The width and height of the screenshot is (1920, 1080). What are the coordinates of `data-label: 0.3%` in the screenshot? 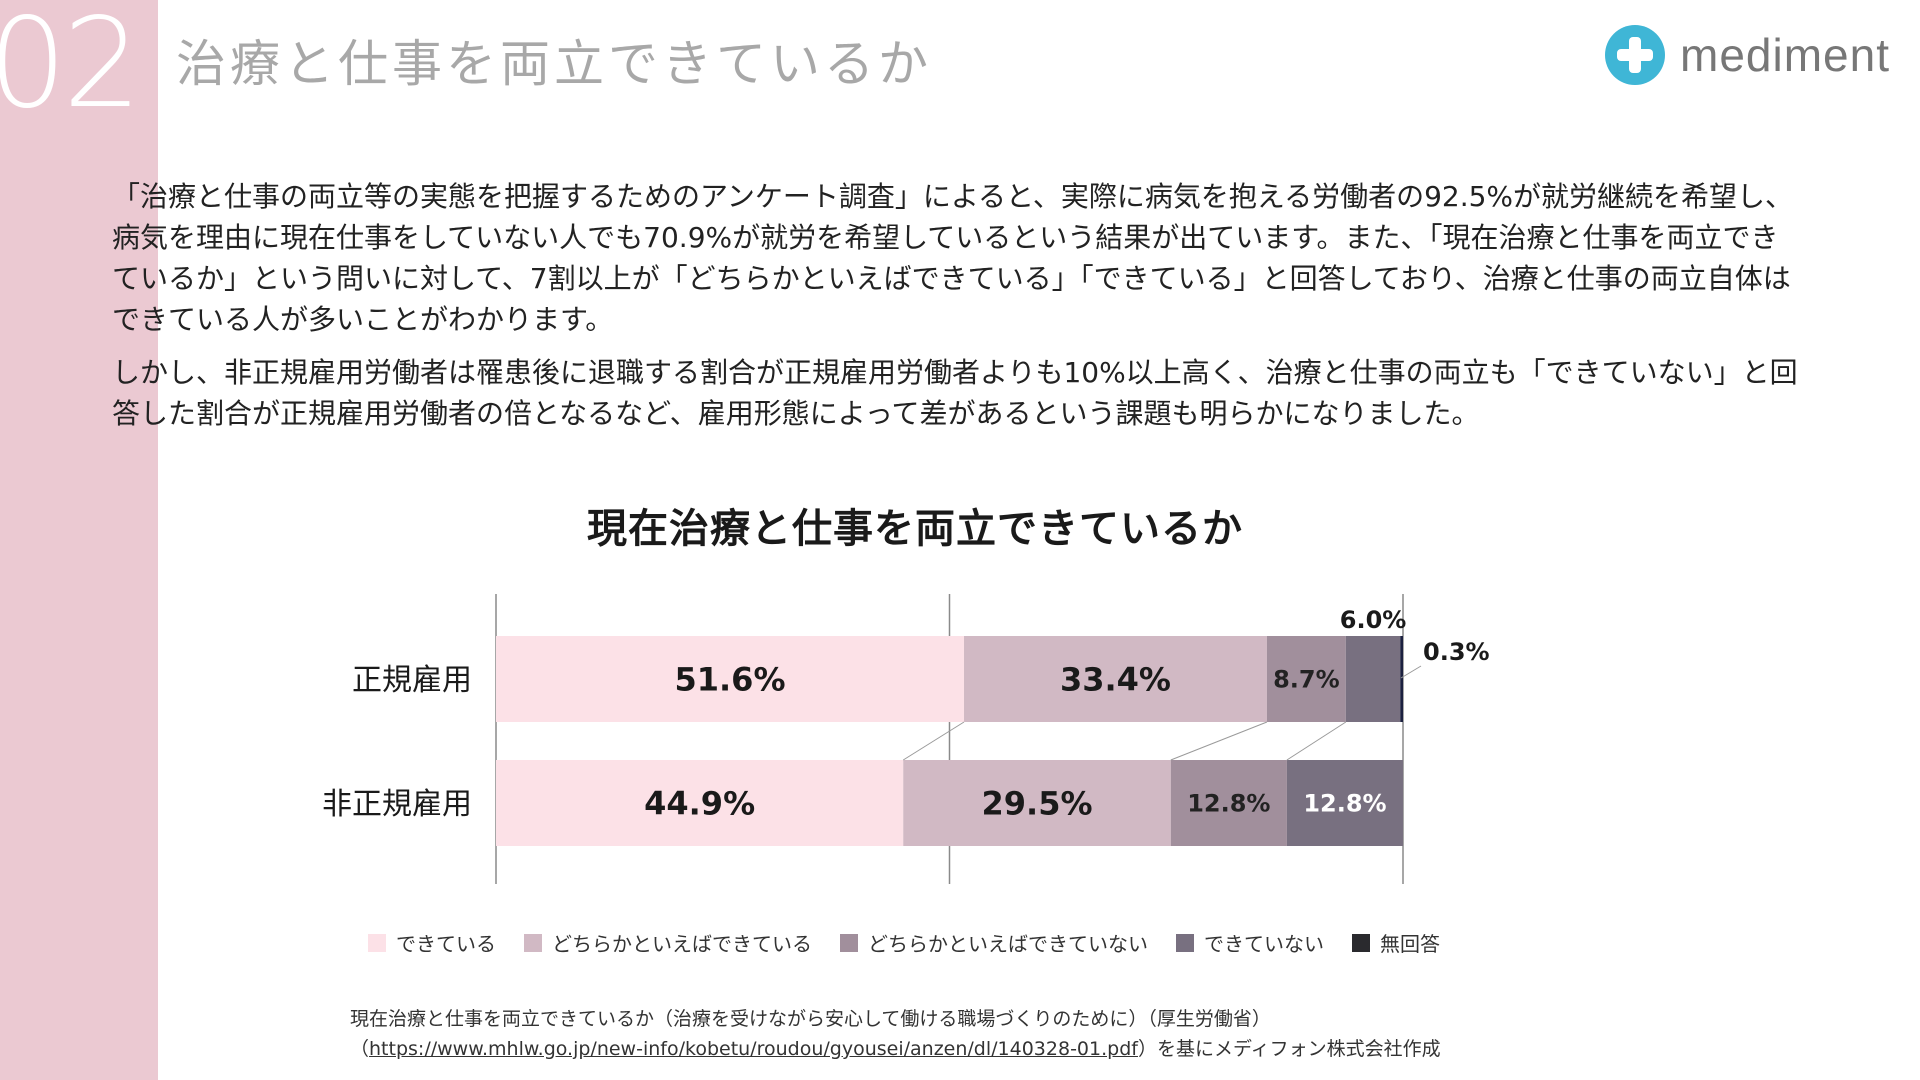 It's located at (1456, 652).